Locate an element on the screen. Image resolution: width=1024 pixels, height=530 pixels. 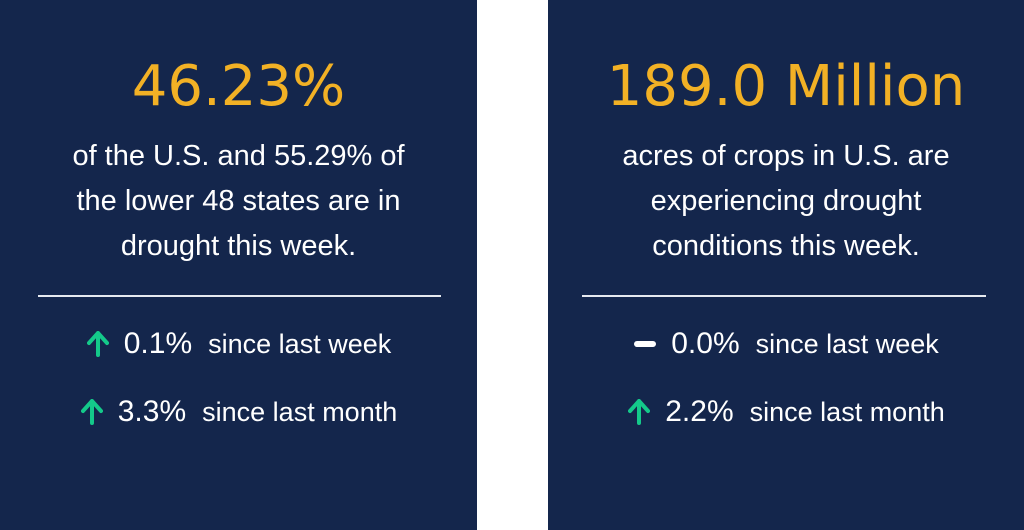
weekly-change: 0.0% since last week is located at coordinates (786, 344).